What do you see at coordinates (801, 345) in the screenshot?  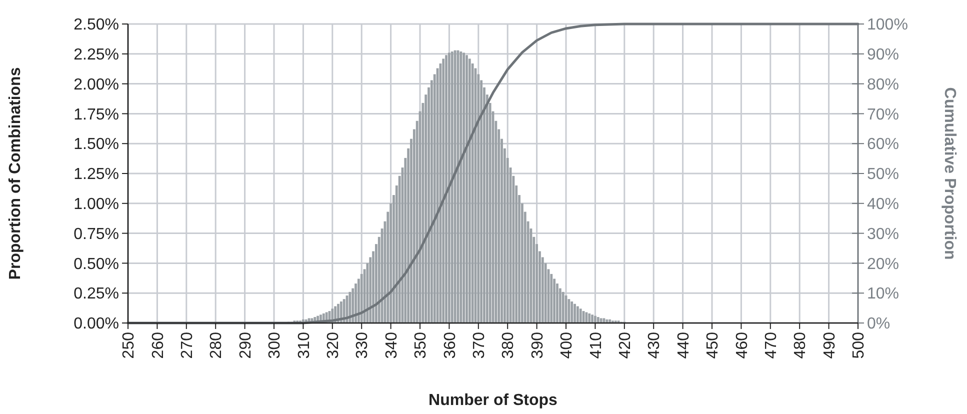 I see `x-tick-label: 480` at bounding box center [801, 345].